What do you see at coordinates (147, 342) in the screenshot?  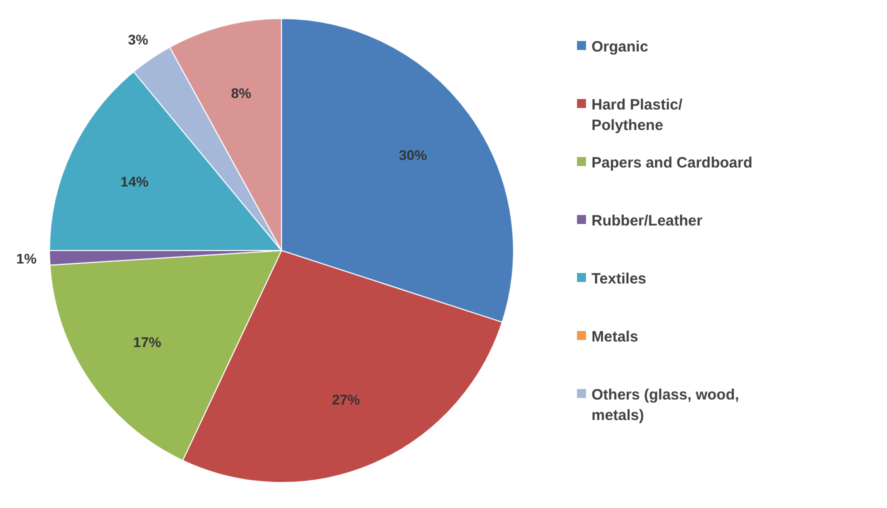 I see `data-label: 17%` at bounding box center [147, 342].